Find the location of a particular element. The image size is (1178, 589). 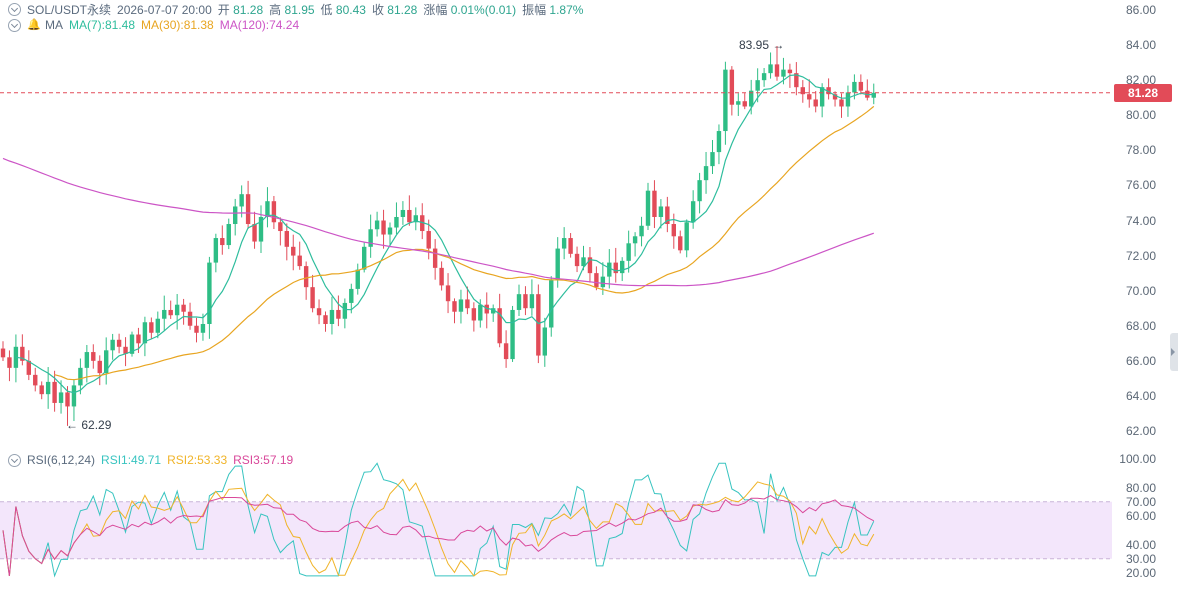

close-value: 81.28 is located at coordinates (402, 10).